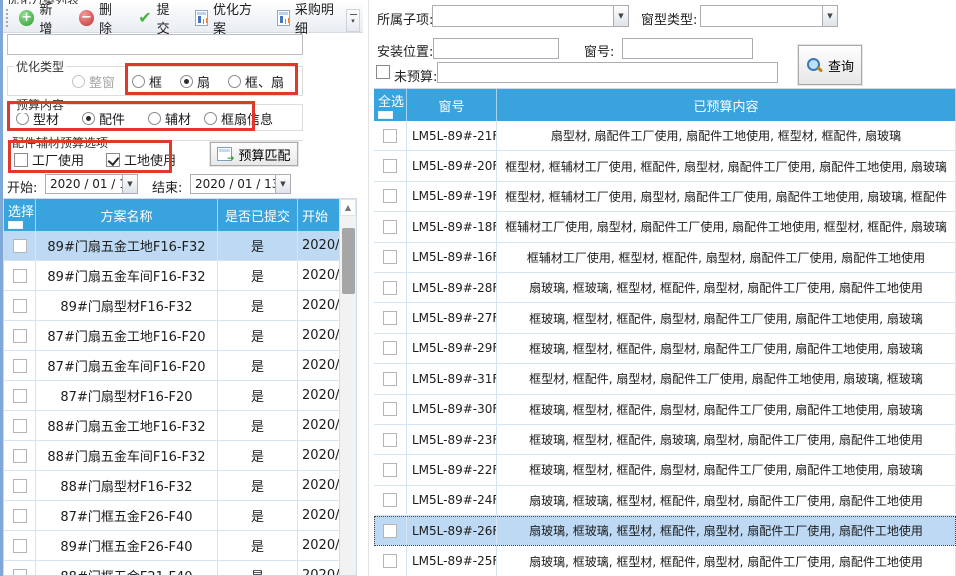  I want to click on toolbar-grip, so click(7, 18).